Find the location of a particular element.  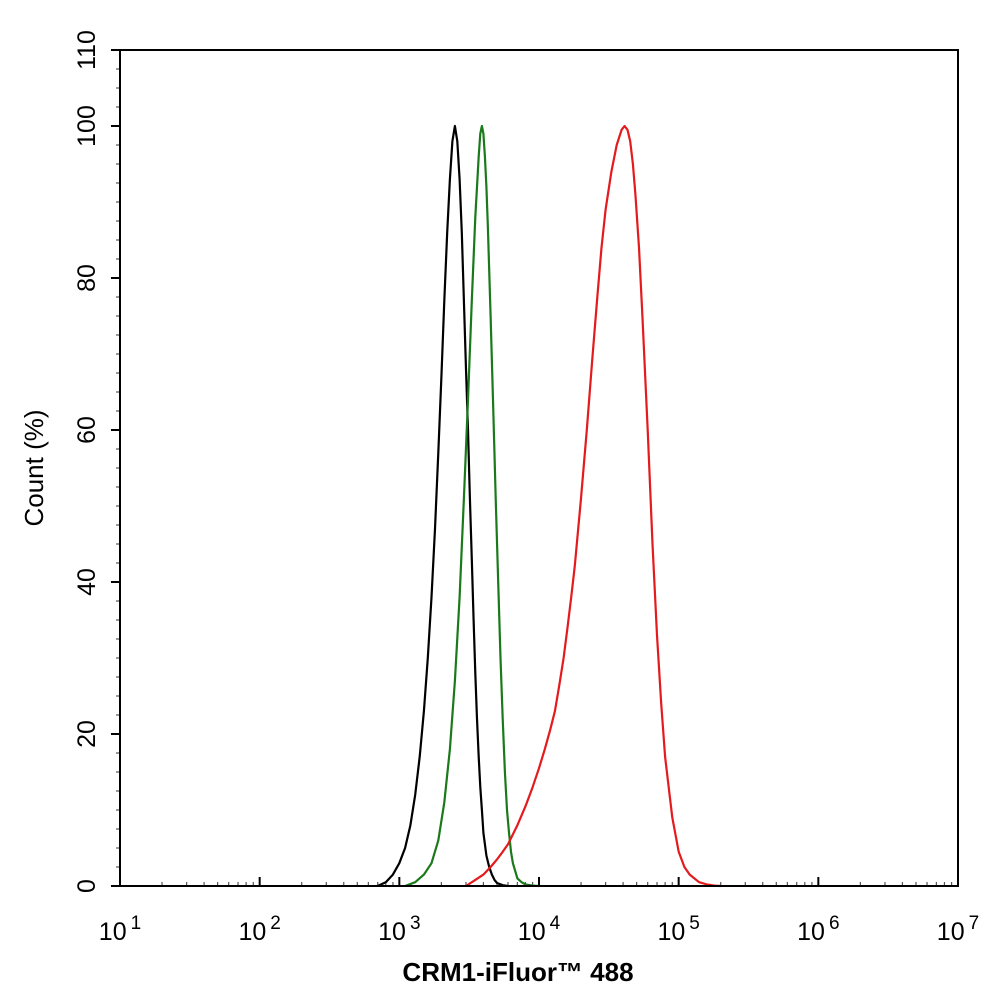

y-tick-label: 100 is located at coordinates (87, 126).